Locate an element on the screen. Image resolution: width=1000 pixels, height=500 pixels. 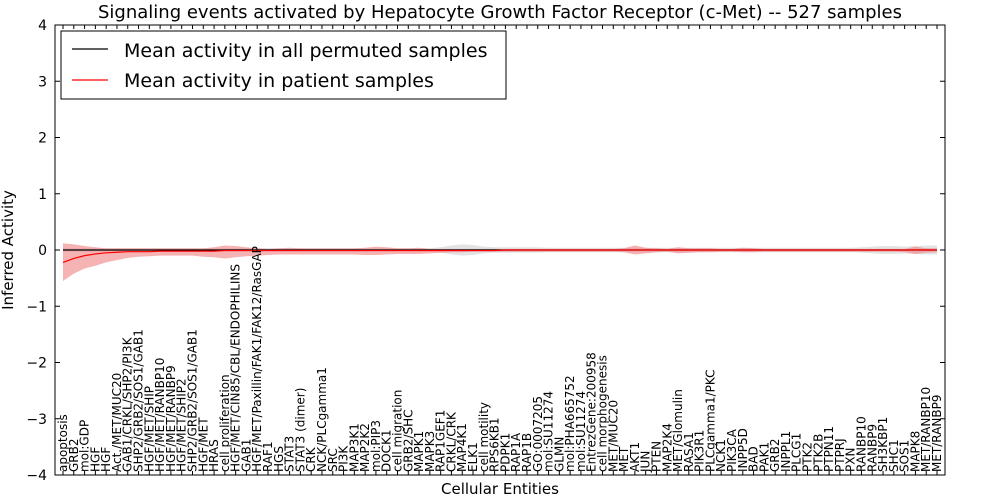
x-tick-label: INPP5D is located at coordinates (743, 450).